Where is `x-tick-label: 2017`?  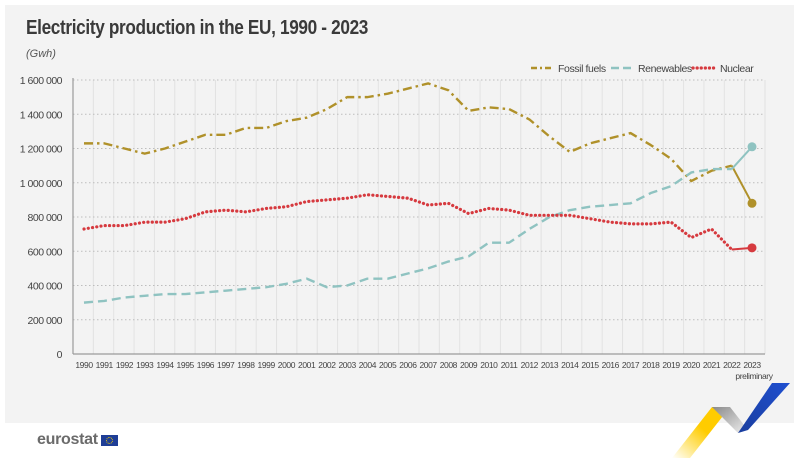 x-tick-label: 2017 is located at coordinates (631, 365).